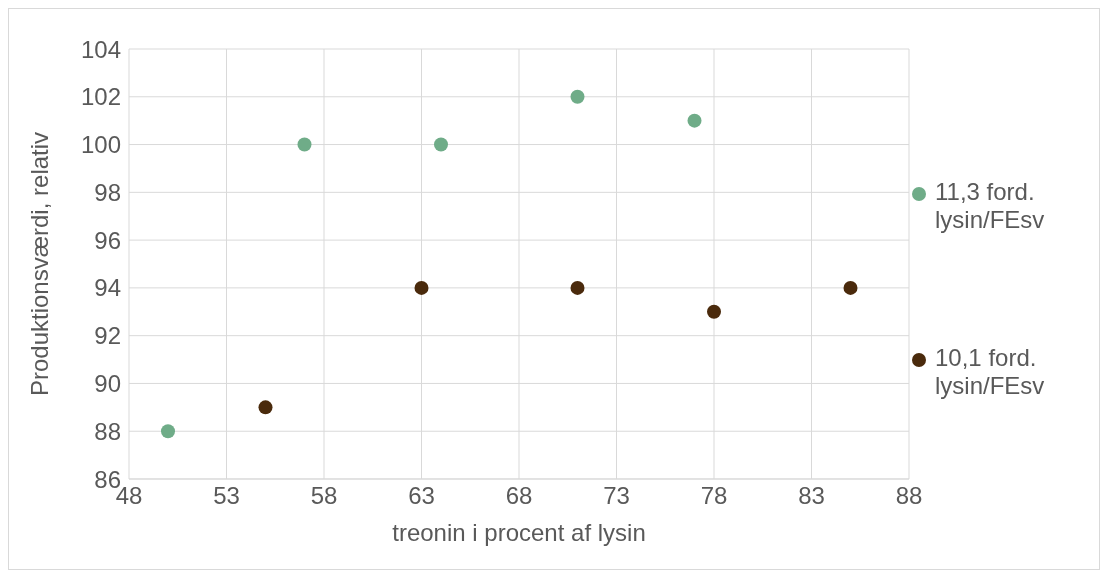  Describe the element at coordinates (714, 496) in the screenshot. I see `x-tick-label: 78` at that location.